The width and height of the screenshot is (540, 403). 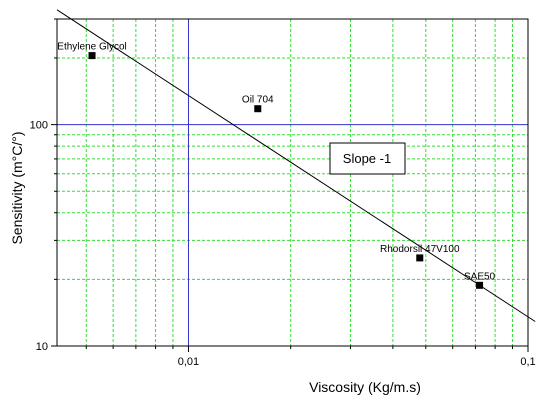 I want to click on slope-annotation: Slope -1, so click(x=367, y=158).